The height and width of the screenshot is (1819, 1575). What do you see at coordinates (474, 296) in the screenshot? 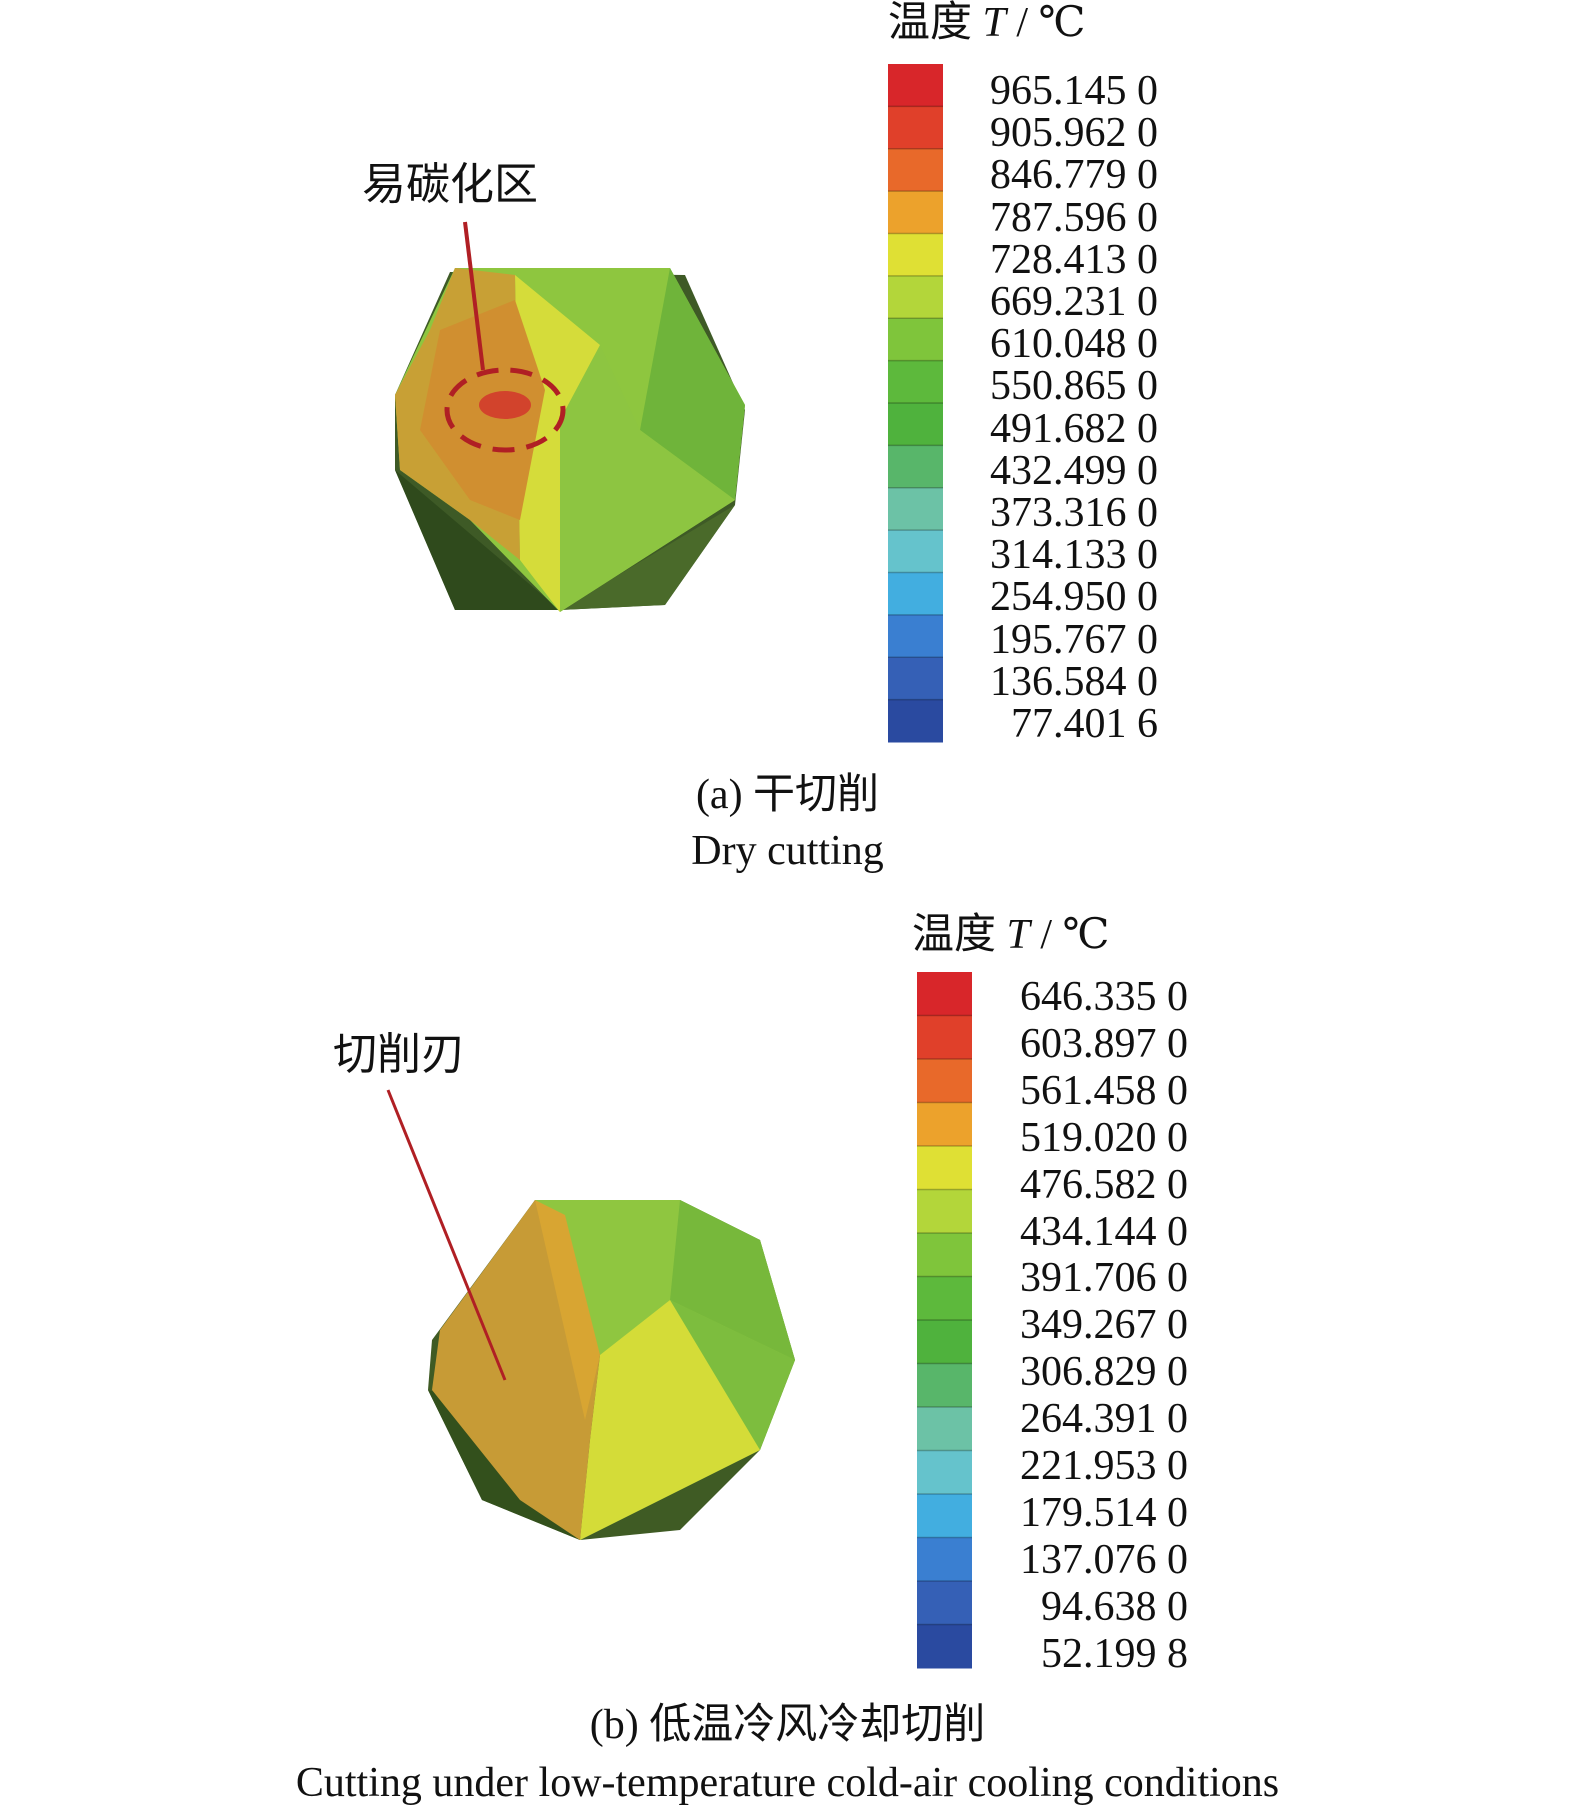
I see `carbonization-leader-line` at bounding box center [474, 296].